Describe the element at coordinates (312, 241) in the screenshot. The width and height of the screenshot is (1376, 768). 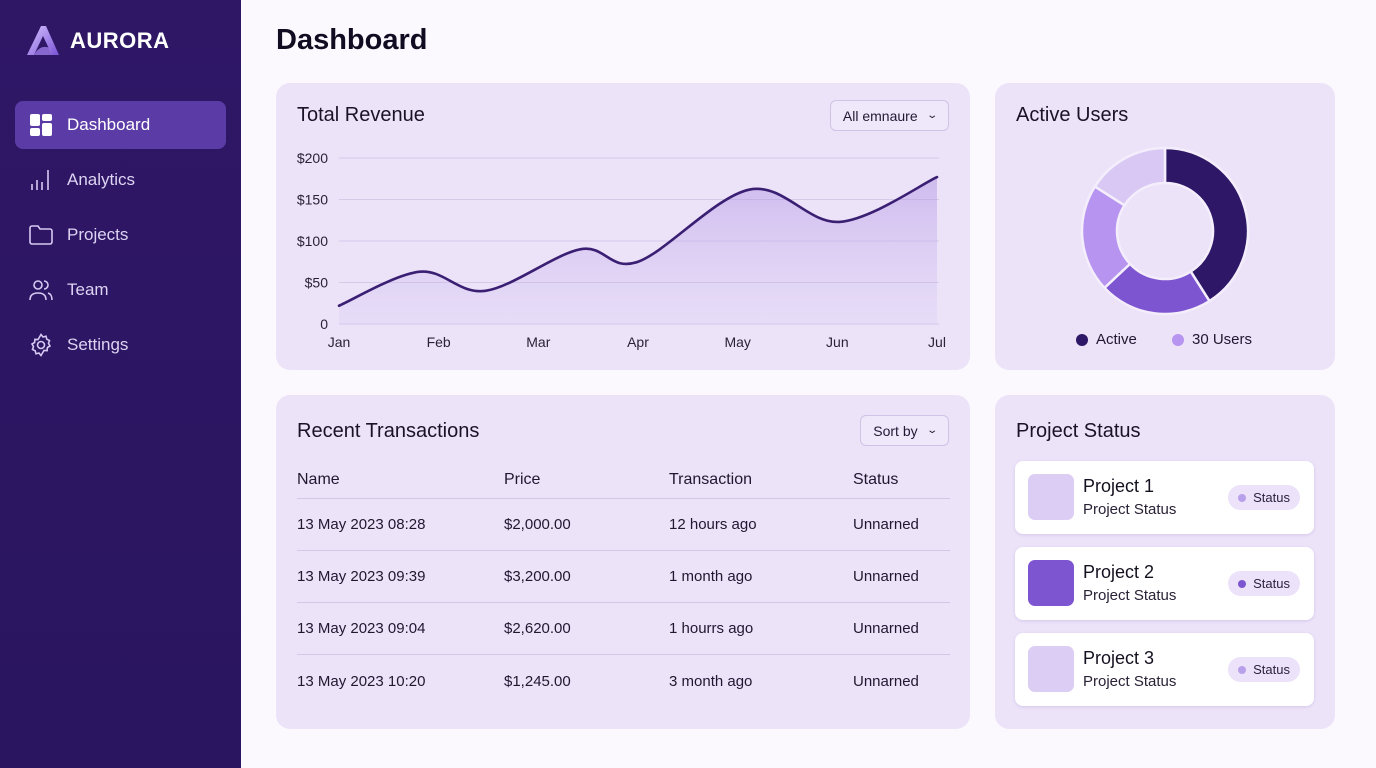
I see `y-tick-label: $100` at that location.